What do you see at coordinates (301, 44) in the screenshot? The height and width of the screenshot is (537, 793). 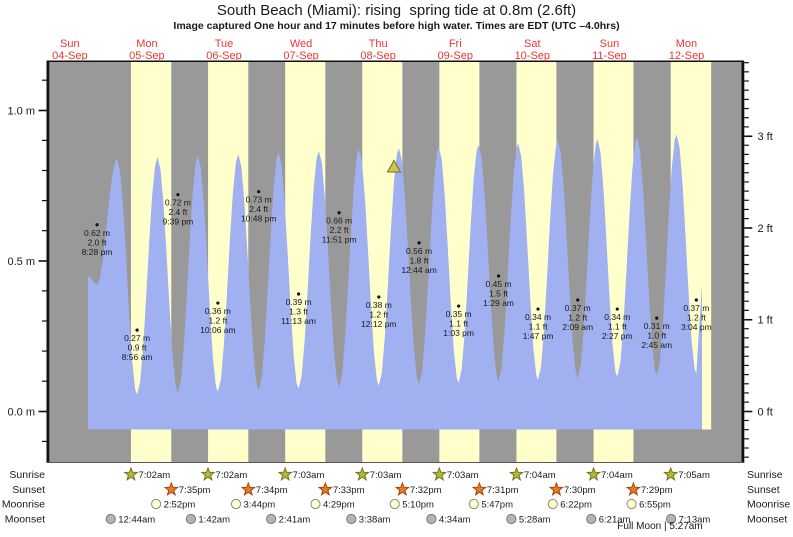 I see `day-name: Wed` at bounding box center [301, 44].